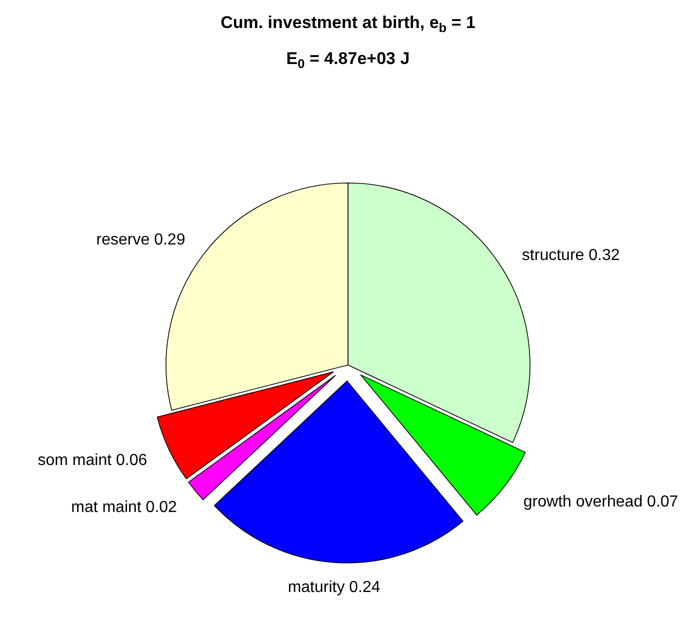 The width and height of the screenshot is (696, 618). What do you see at coordinates (141, 239) in the screenshot?
I see `slice-label: reserve 0.29` at bounding box center [141, 239].